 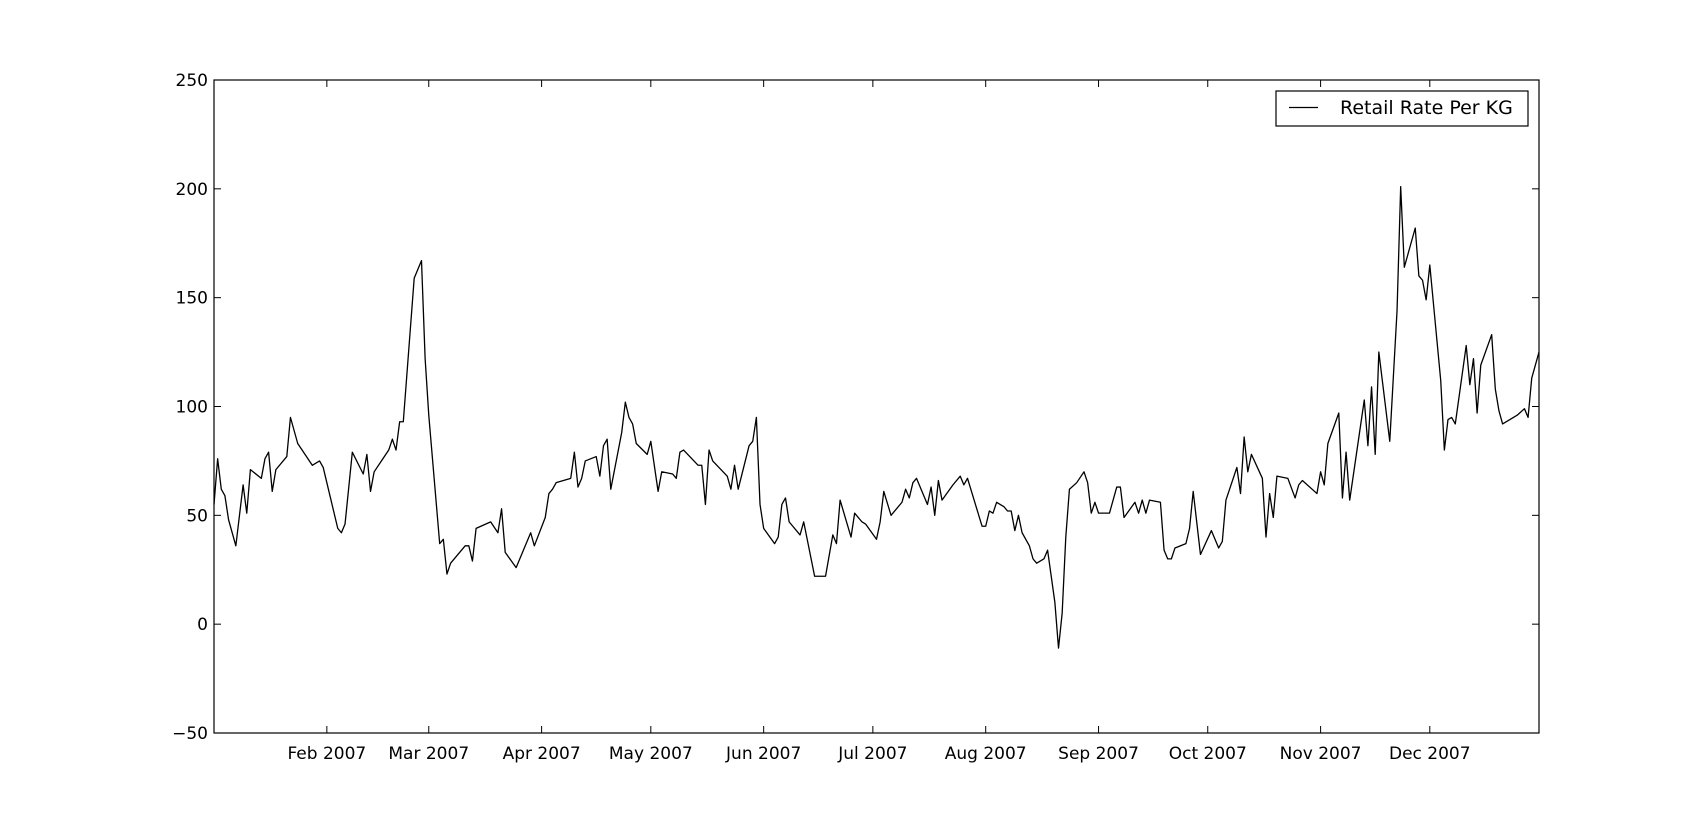 I want to click on x-tick-label: Nov 2007, so click(x=1321, y=754).